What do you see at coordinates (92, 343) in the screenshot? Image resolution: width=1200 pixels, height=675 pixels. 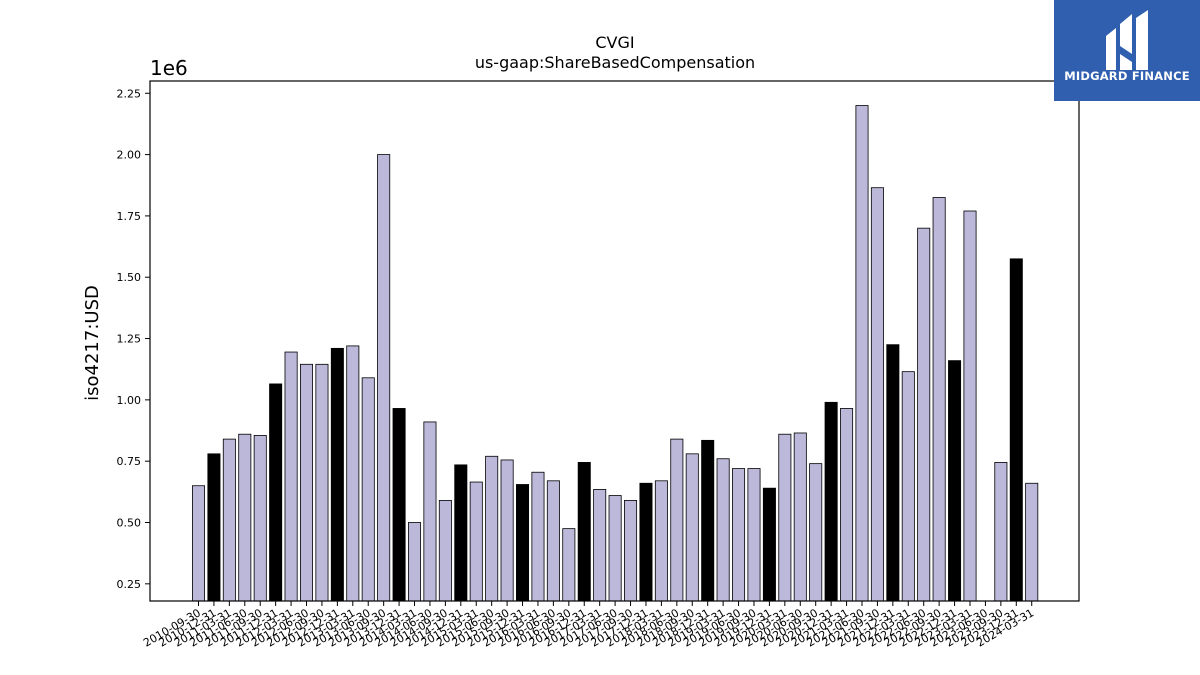 I see `y-axis-label: iso4217:USD` at bounding box center [92, 343].